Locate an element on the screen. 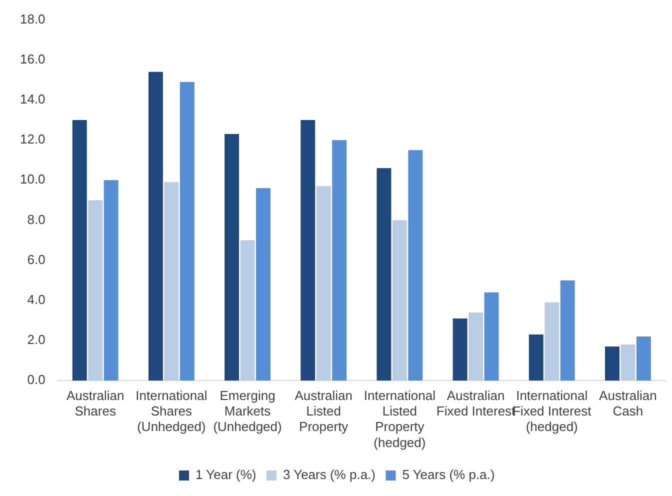 This screenshot has width=672, height=496. y-tick-label: 6.0 is located at coordinates (36, 259).